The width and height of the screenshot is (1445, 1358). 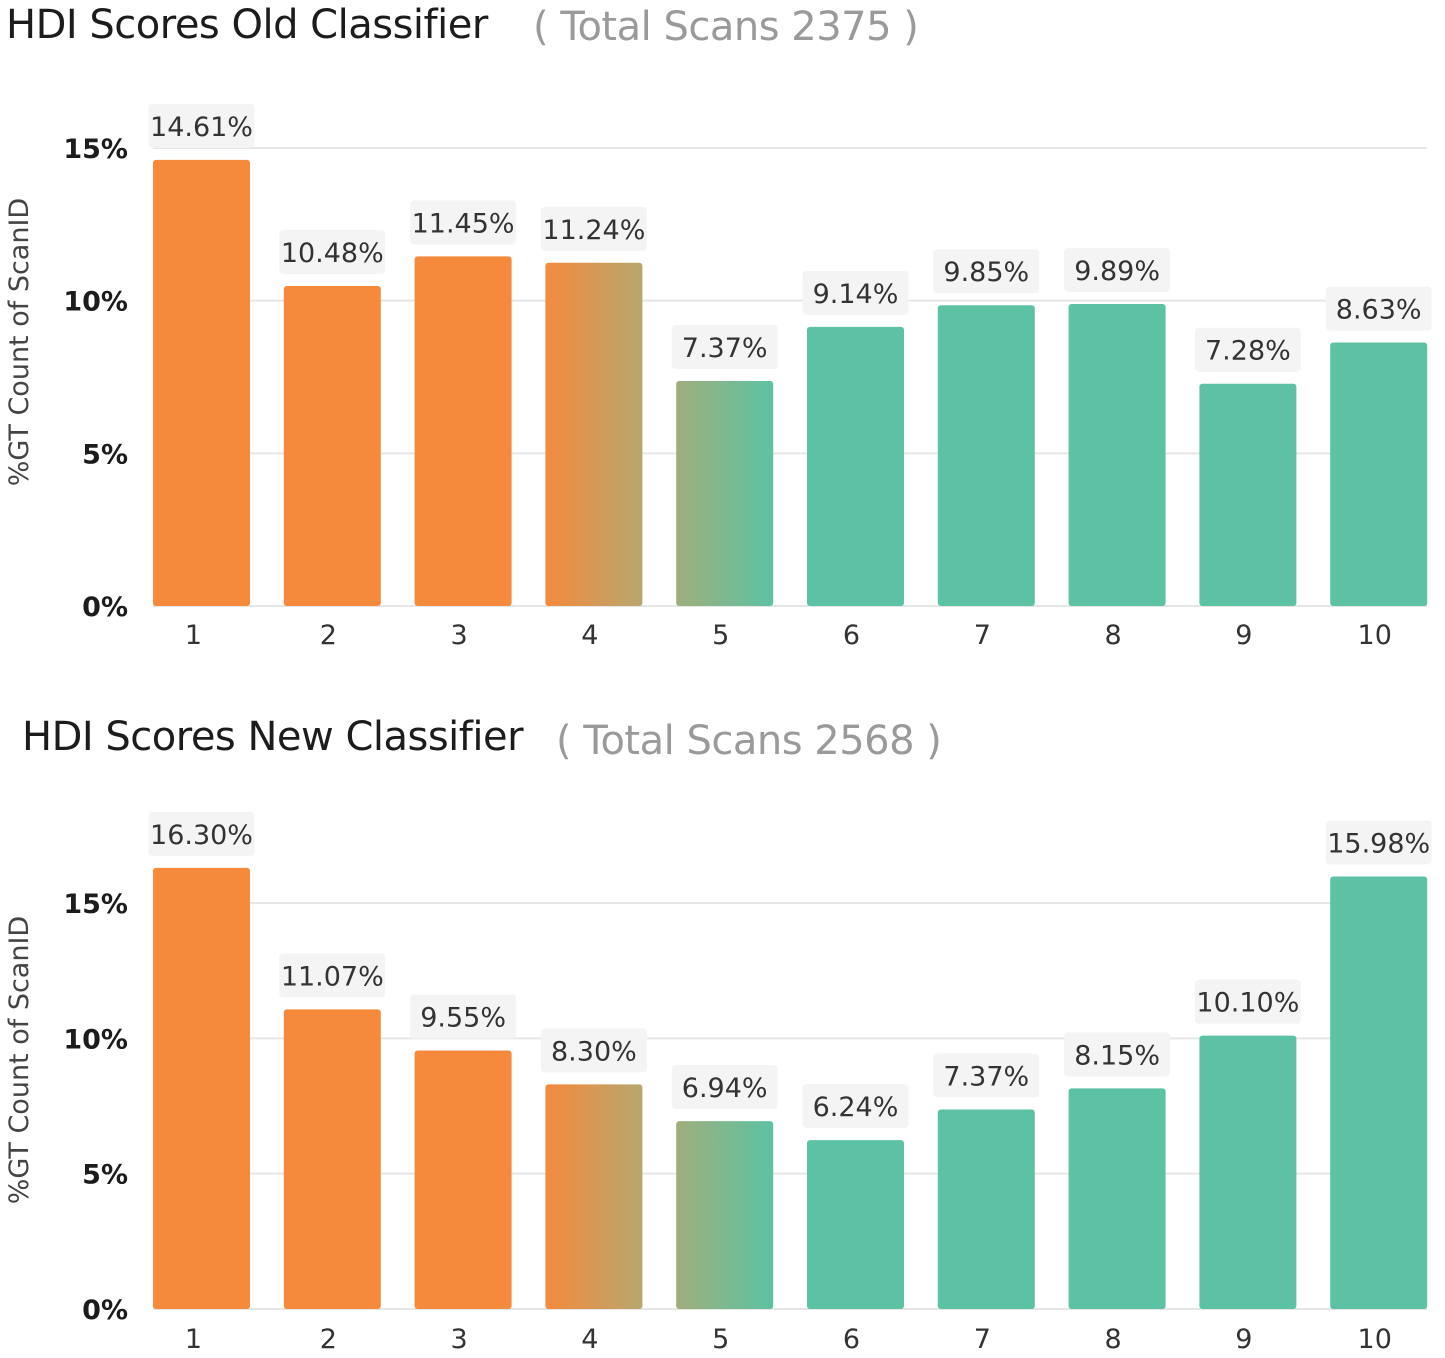 I want to click on data-label: 6.24%, so click(x=856, y=1107).